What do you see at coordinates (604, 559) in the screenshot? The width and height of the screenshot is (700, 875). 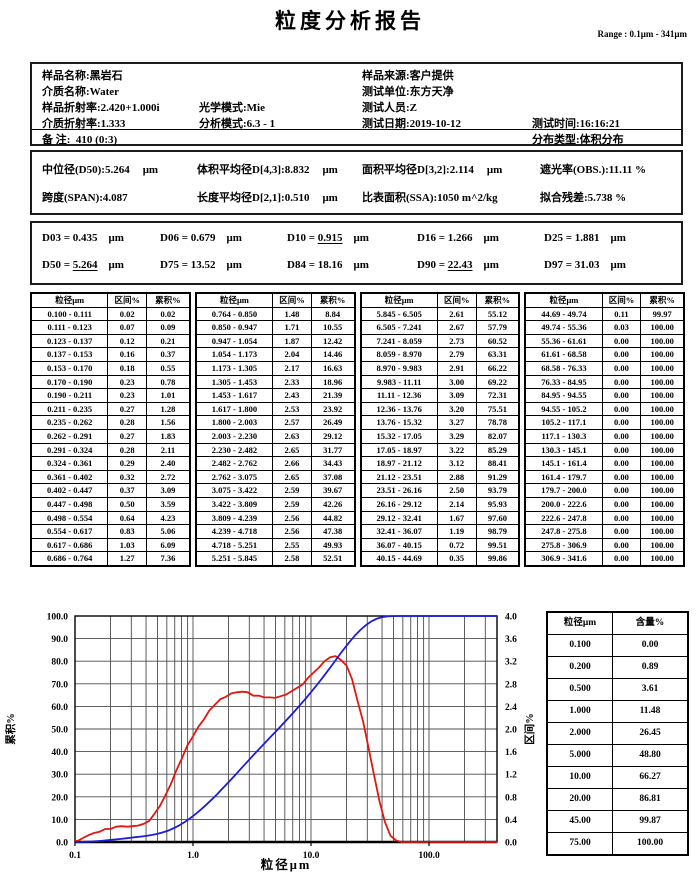 I see `table-row: 306.9 - 341.6 0.00 100.00` at bounding box center [604, 559].